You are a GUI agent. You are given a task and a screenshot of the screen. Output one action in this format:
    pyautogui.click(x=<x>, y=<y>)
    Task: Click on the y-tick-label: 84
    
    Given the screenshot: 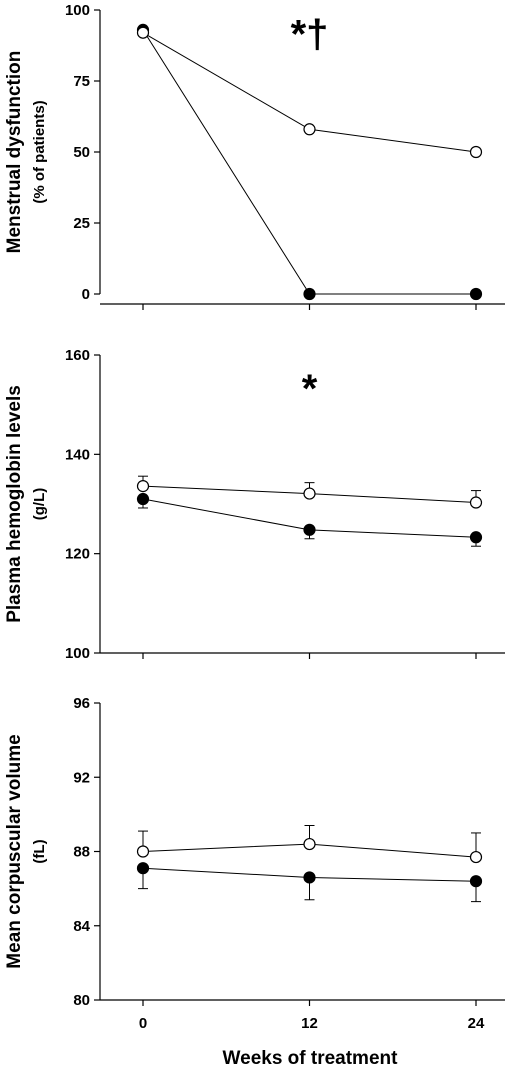 What is the action you would take?
    pyautogui.click(x=81, y=926)
    